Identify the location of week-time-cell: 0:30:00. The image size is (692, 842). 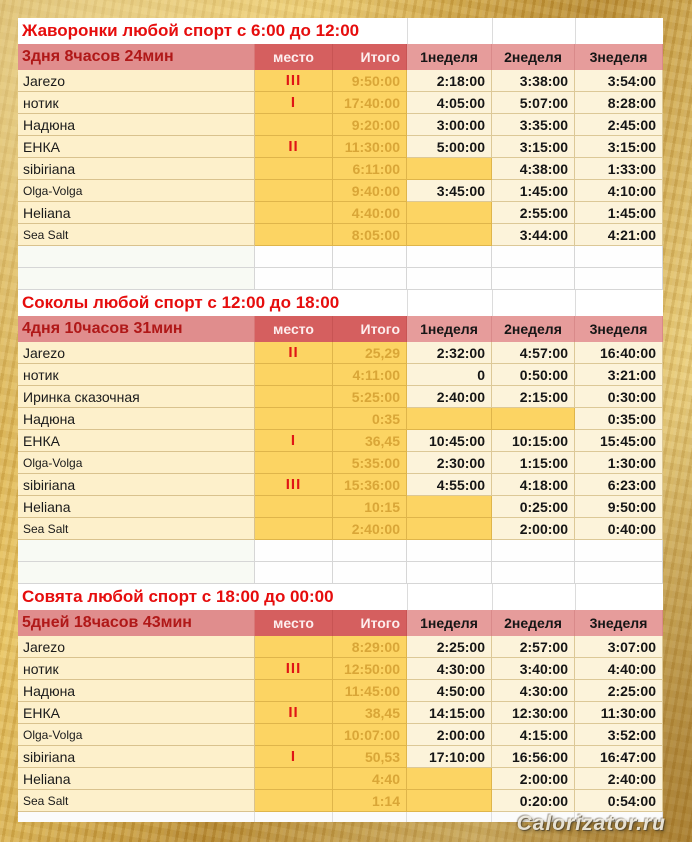
(619, 397).